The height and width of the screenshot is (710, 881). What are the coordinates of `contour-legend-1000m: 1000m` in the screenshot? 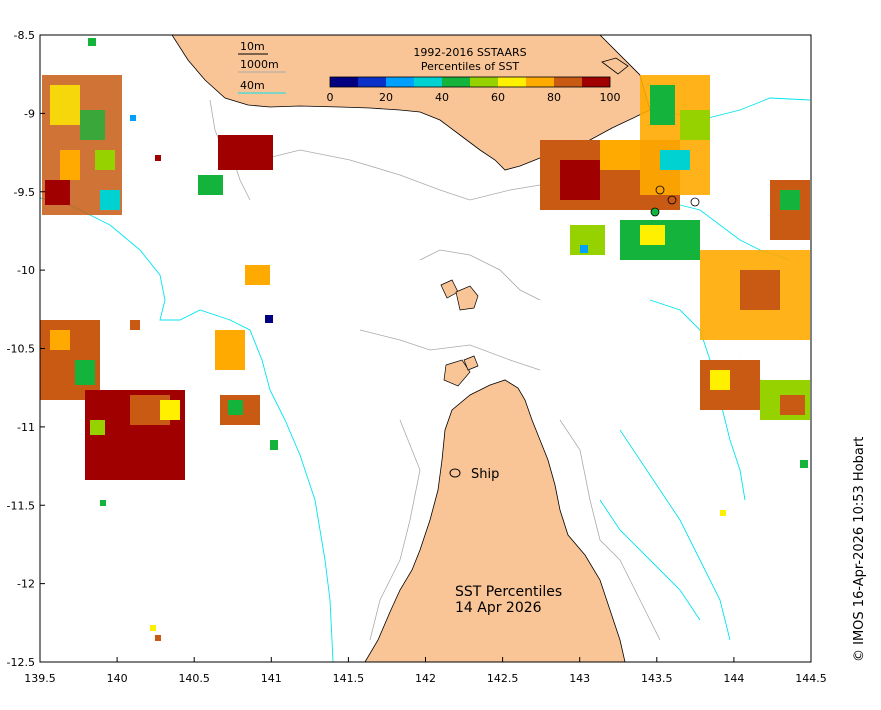 It's located at (259, 64).